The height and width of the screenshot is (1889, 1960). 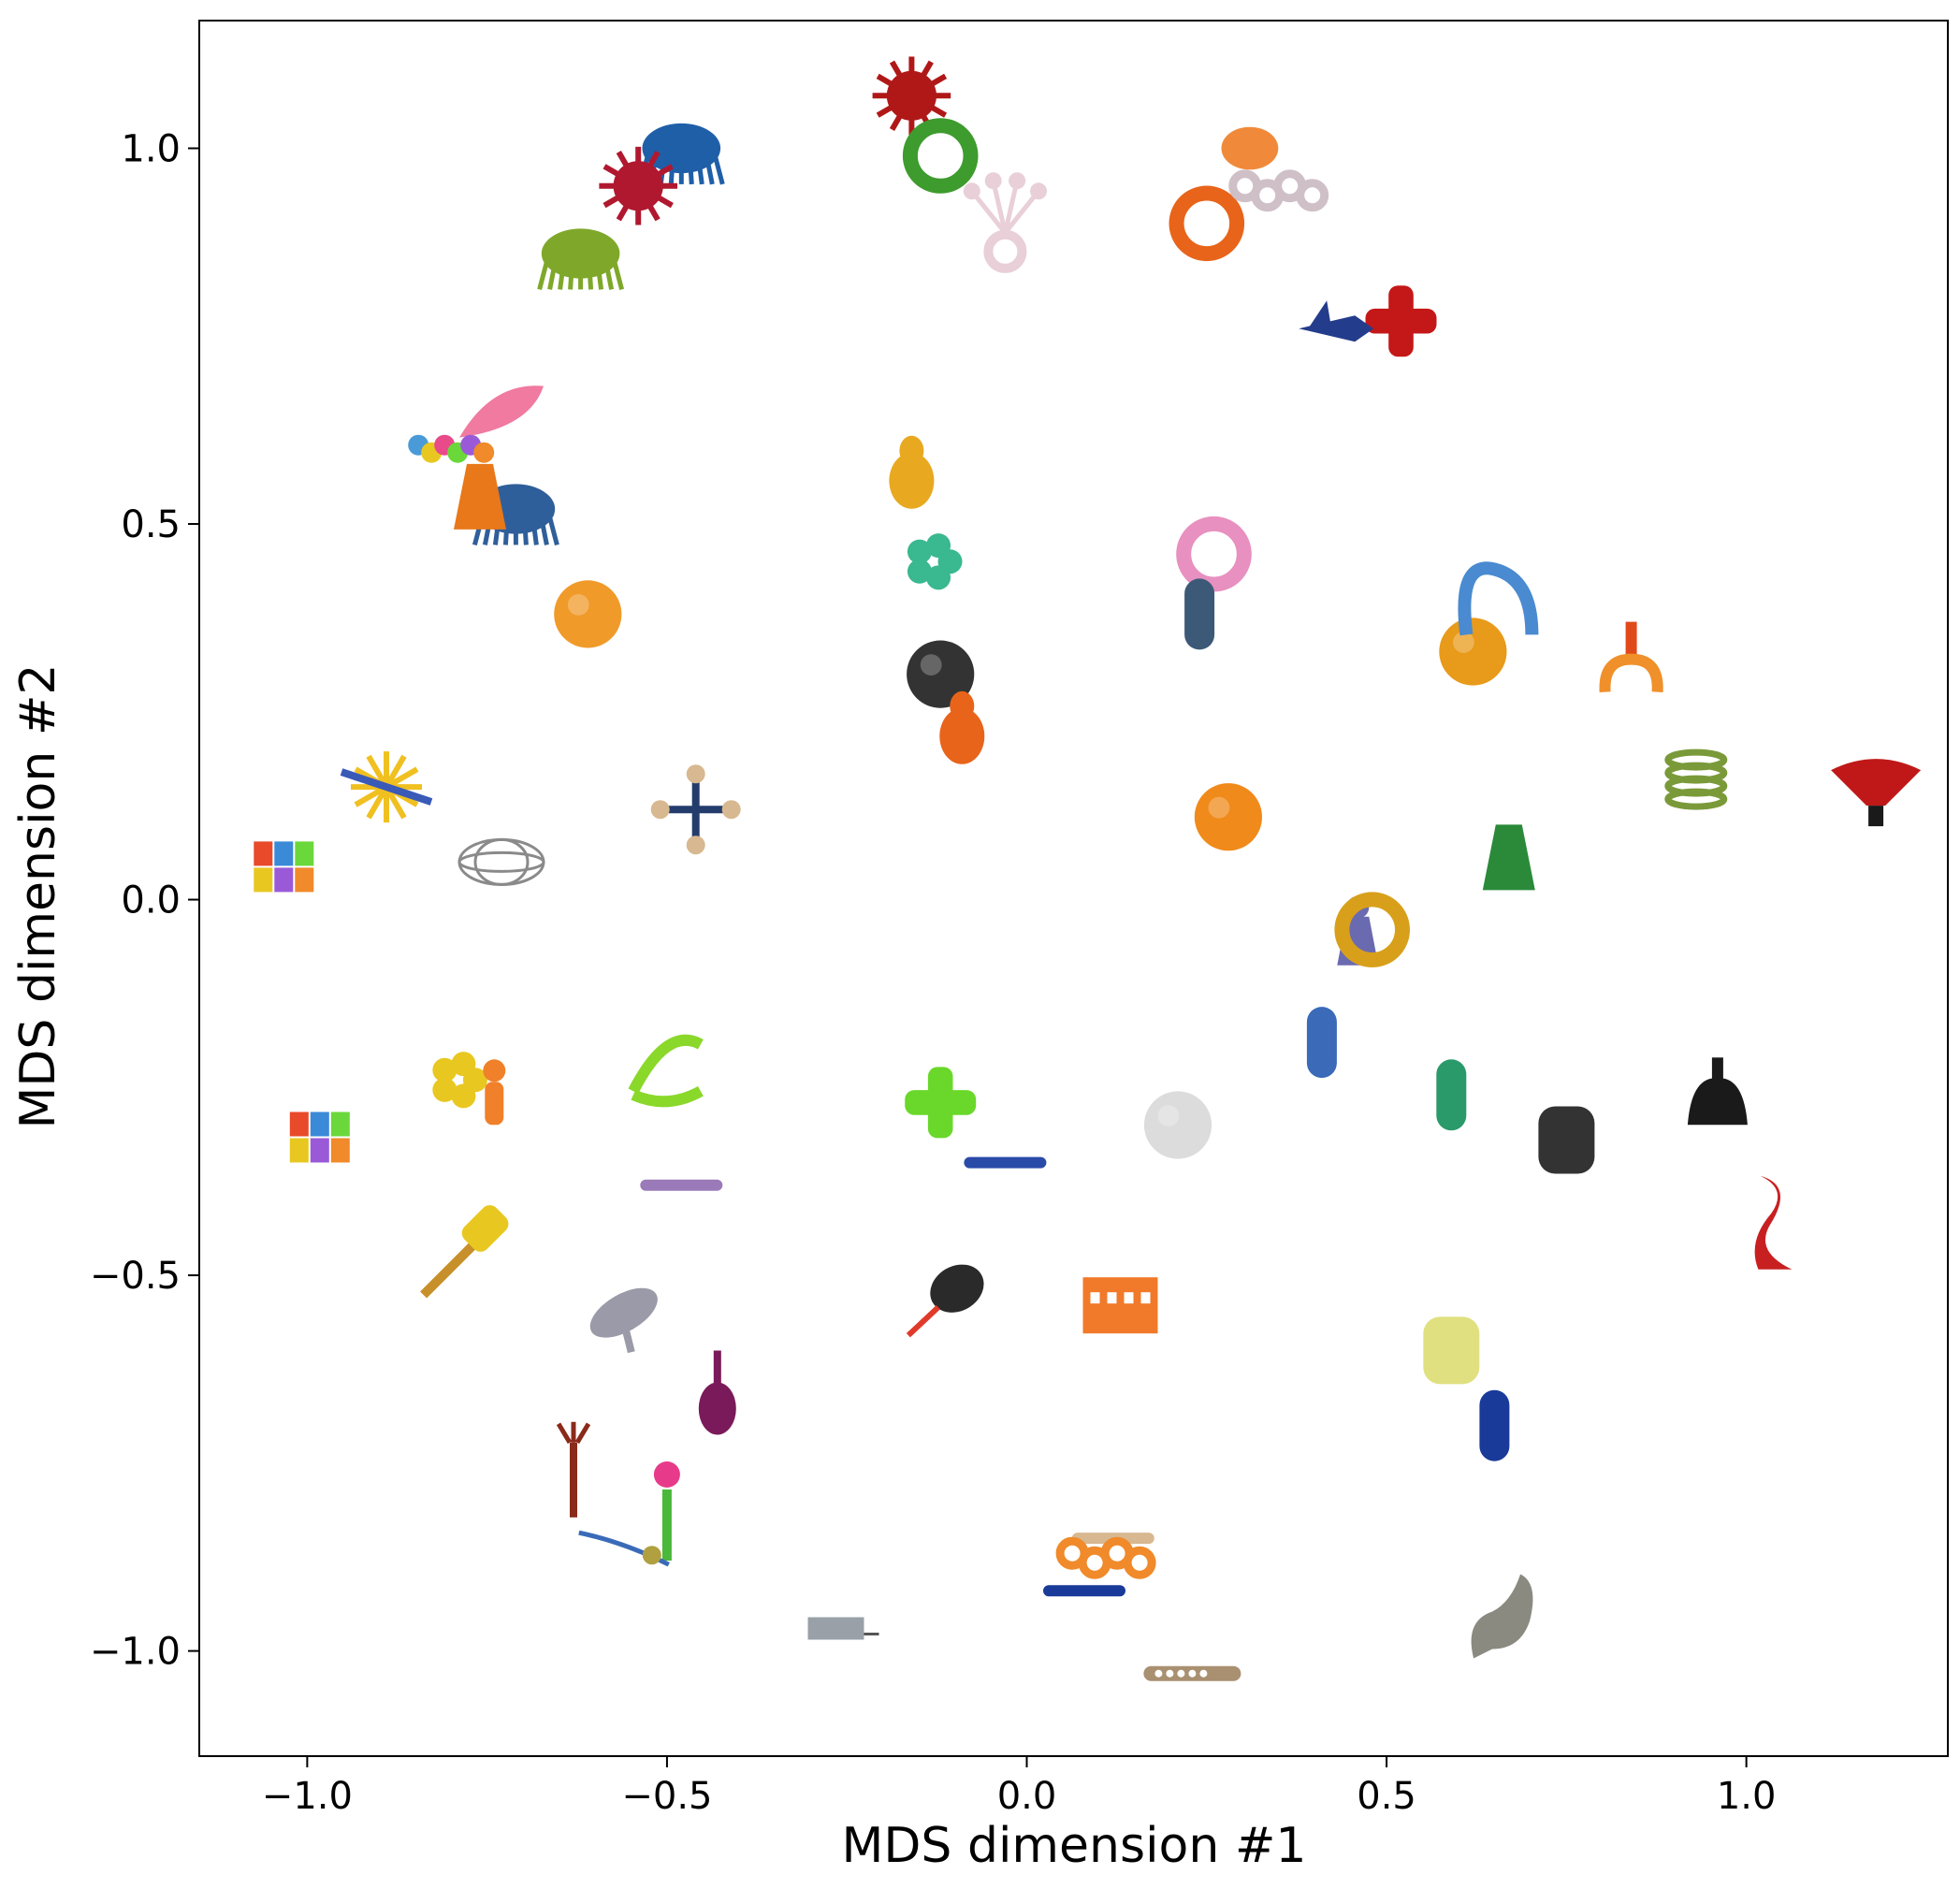 I want to click on data-point-paddle, so click(x=1192, y=1673).